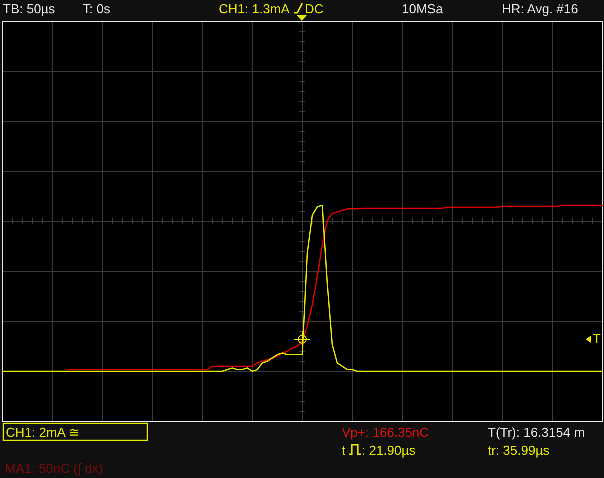 This screenshot has height=478, width=604. I want to click on annotation: T, so click(597, 339).